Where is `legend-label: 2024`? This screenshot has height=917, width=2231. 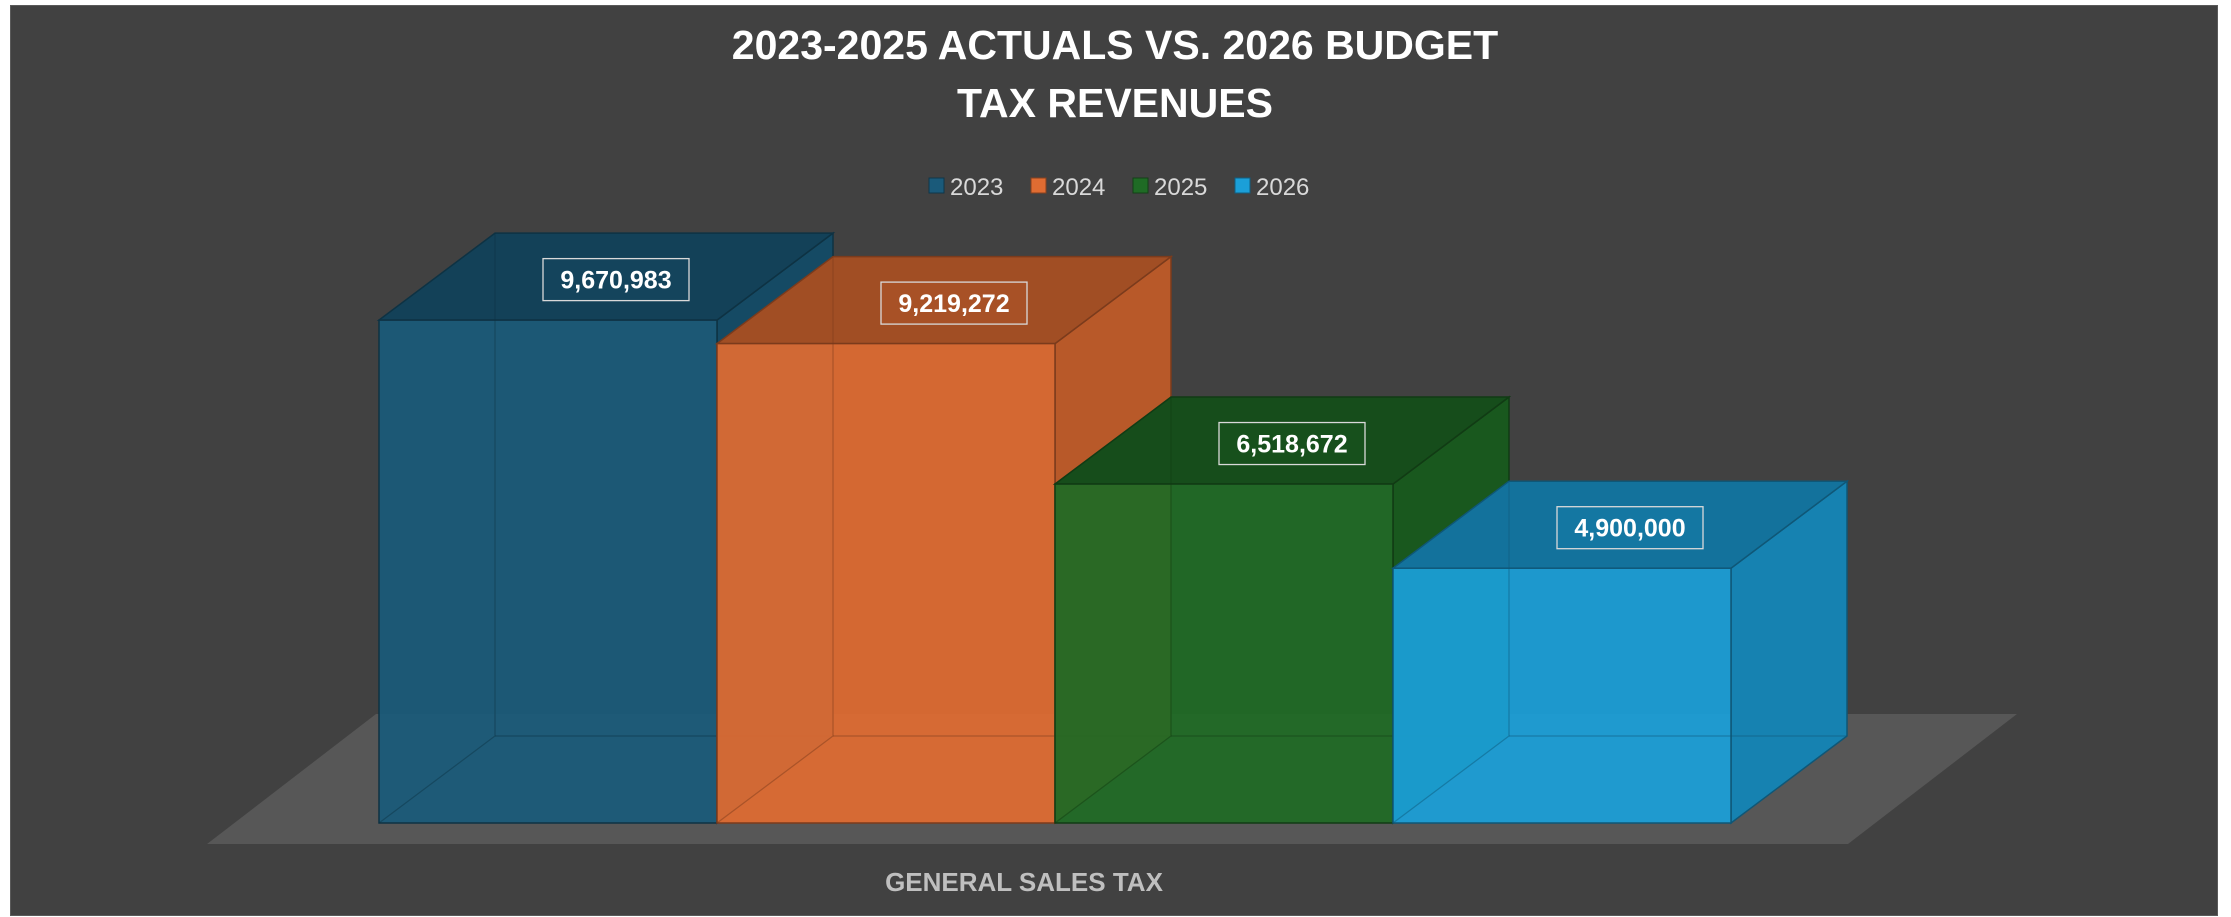 legend-label: 2024 is located at coordinates (1078, 187).